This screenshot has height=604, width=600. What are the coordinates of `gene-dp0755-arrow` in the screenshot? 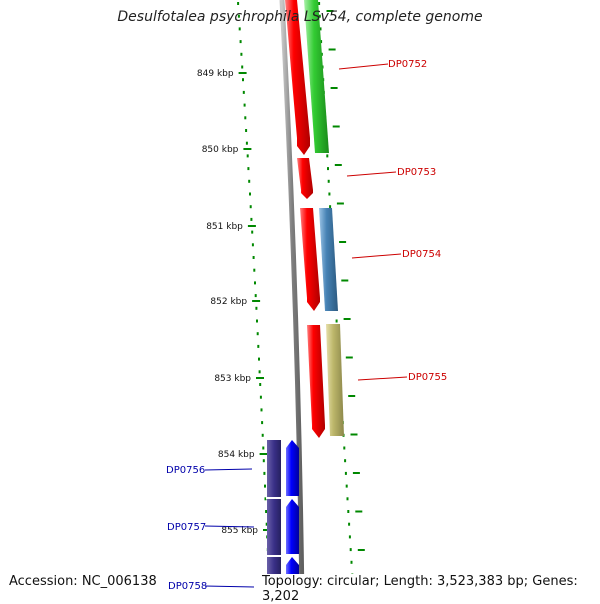 It's located at (316, 381).